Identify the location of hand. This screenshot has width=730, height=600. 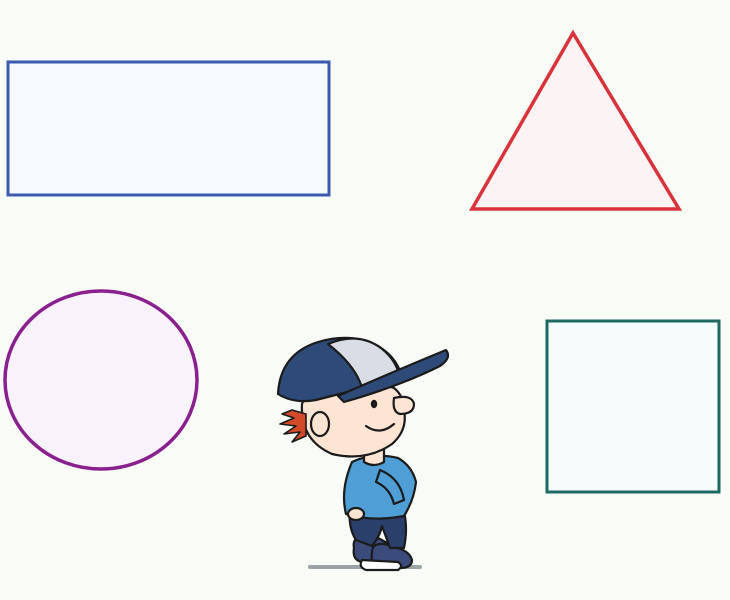
(356, 514).